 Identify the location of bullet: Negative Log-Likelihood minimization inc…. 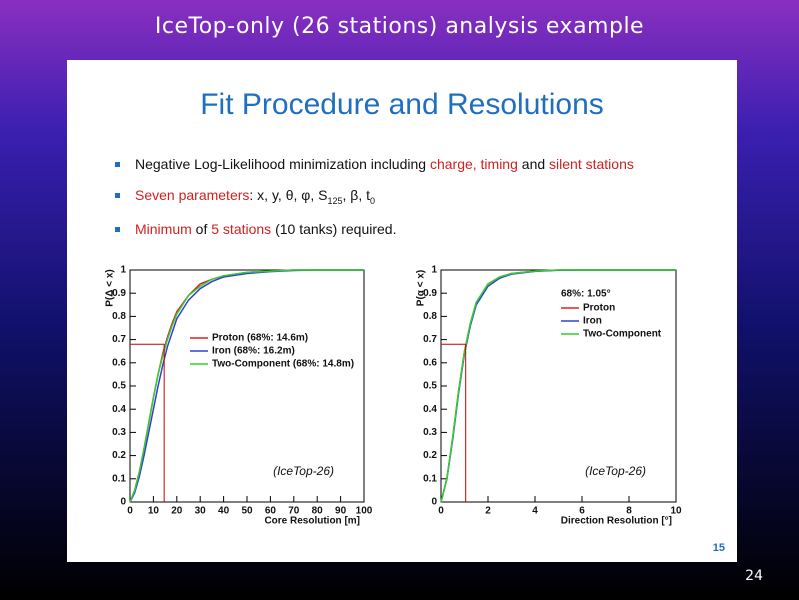
(373, 164).